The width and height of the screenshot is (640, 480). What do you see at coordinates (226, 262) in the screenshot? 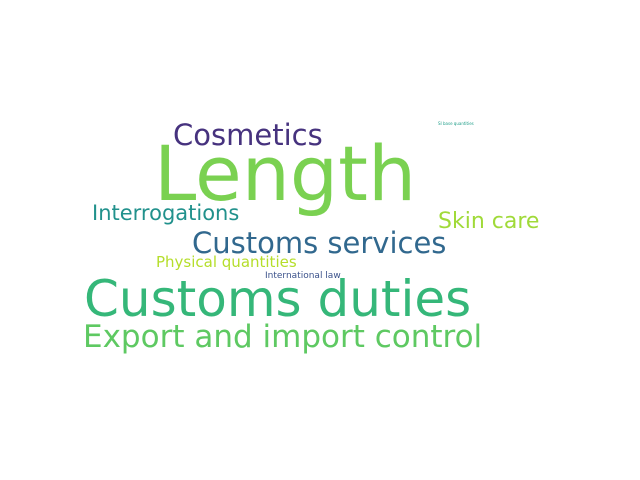
I see `word-physical-quantities: Physical quantities` at bounding box center [226, 262].